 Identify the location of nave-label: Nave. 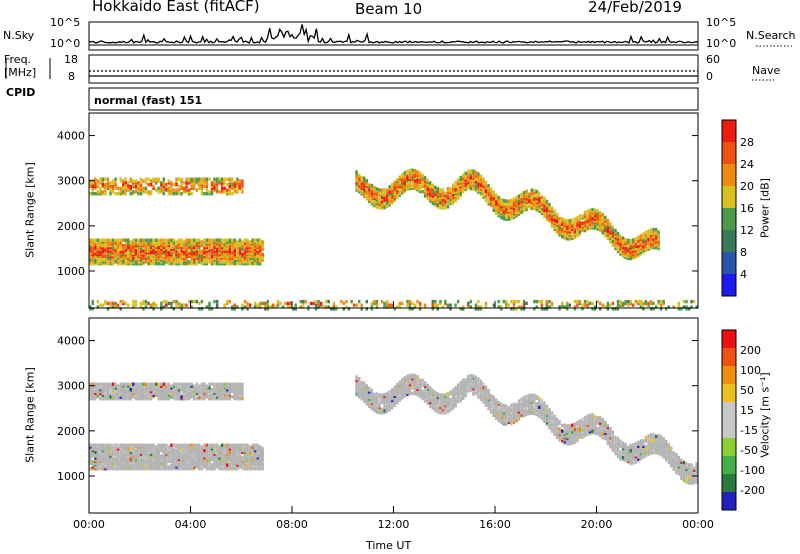
(766, 70).